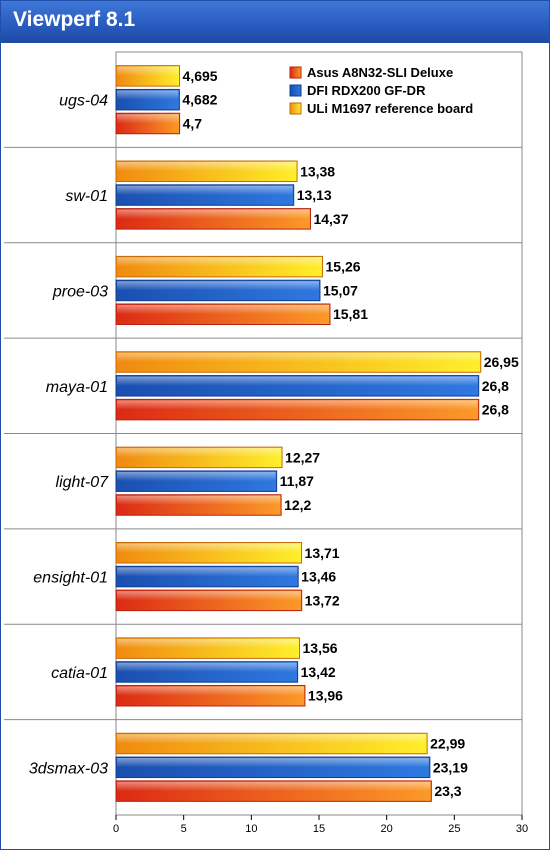  What do you see at coordinates (199, 100) in the screenshot?
I see `data-label: 4,682` at bounding box center [199, 100].